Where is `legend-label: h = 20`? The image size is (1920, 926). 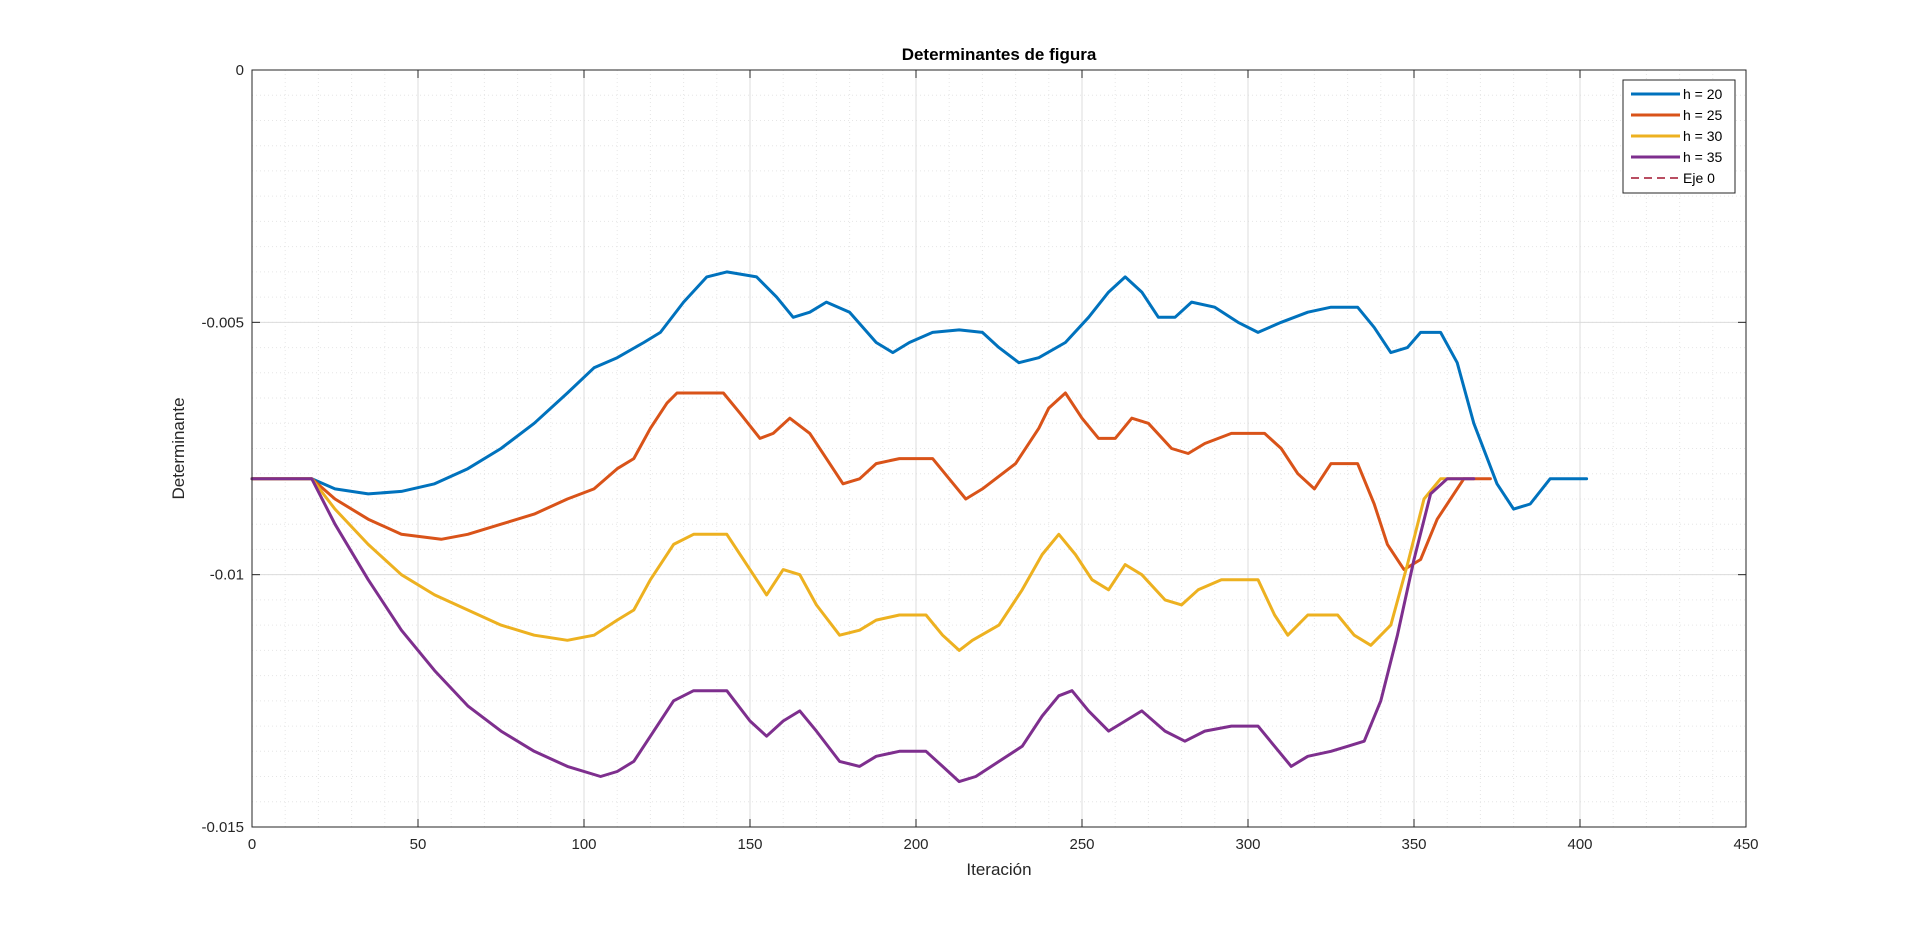
legend-label: h = 20 is located at coordinates (1703, 94).